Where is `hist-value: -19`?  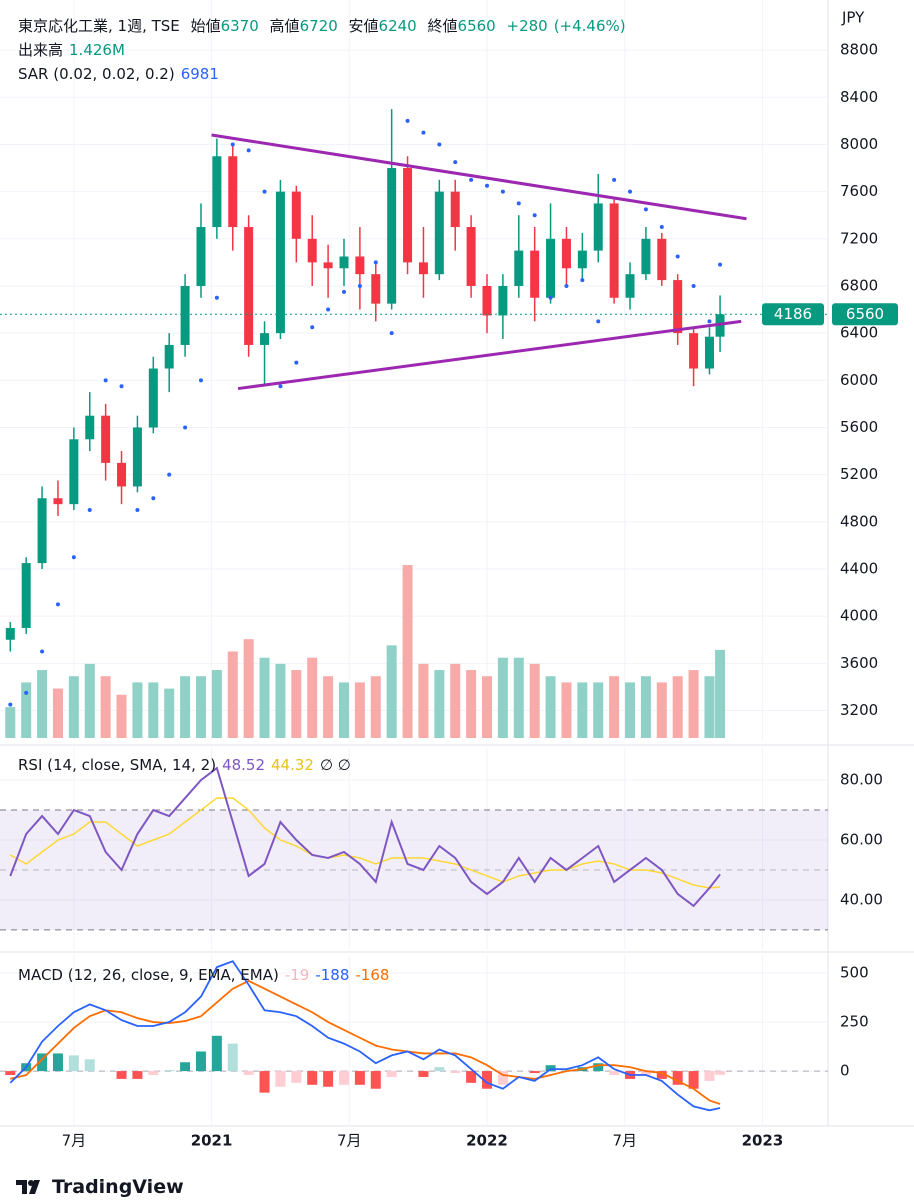 hist-value: -19 is located at coordinates (297, 975).